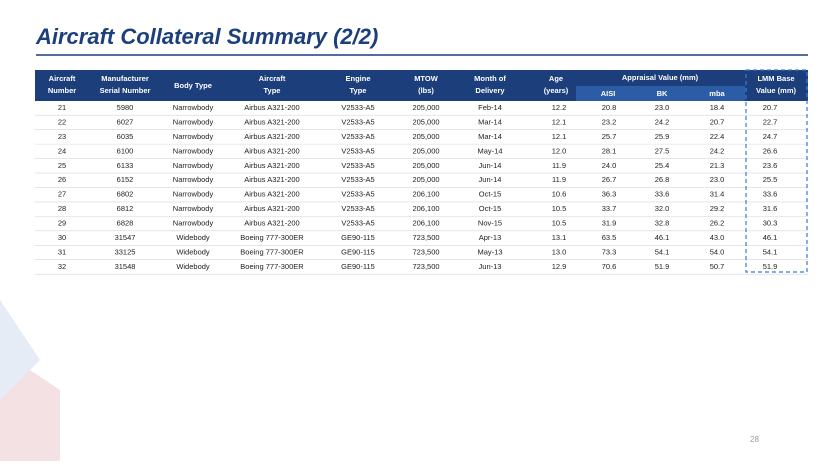  What do you see at coordinates (490, 78) in the screenshot?
I see `column-header: Month of` at bounding box center [490, 78].